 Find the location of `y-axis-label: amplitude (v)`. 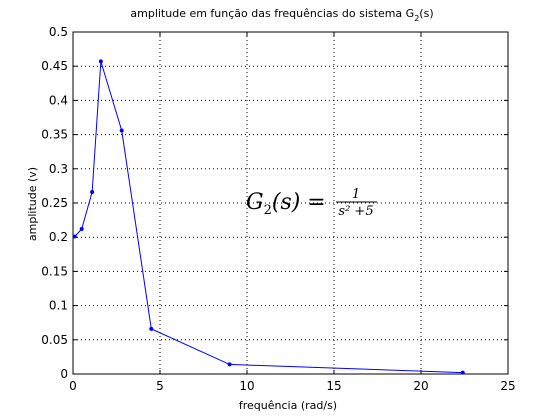

y-axis-label: amplitude (v) is located at coordinates (32, 204).